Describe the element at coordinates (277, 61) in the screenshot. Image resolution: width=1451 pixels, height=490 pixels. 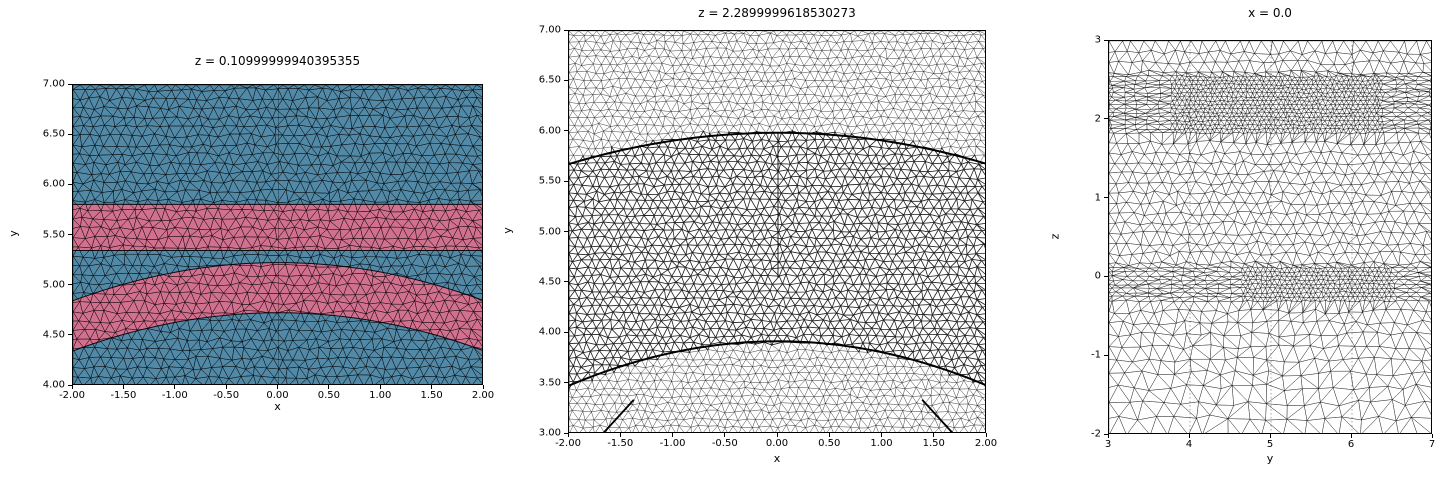
I see `plot1-title: z = 0.10999999940395355` at that location.